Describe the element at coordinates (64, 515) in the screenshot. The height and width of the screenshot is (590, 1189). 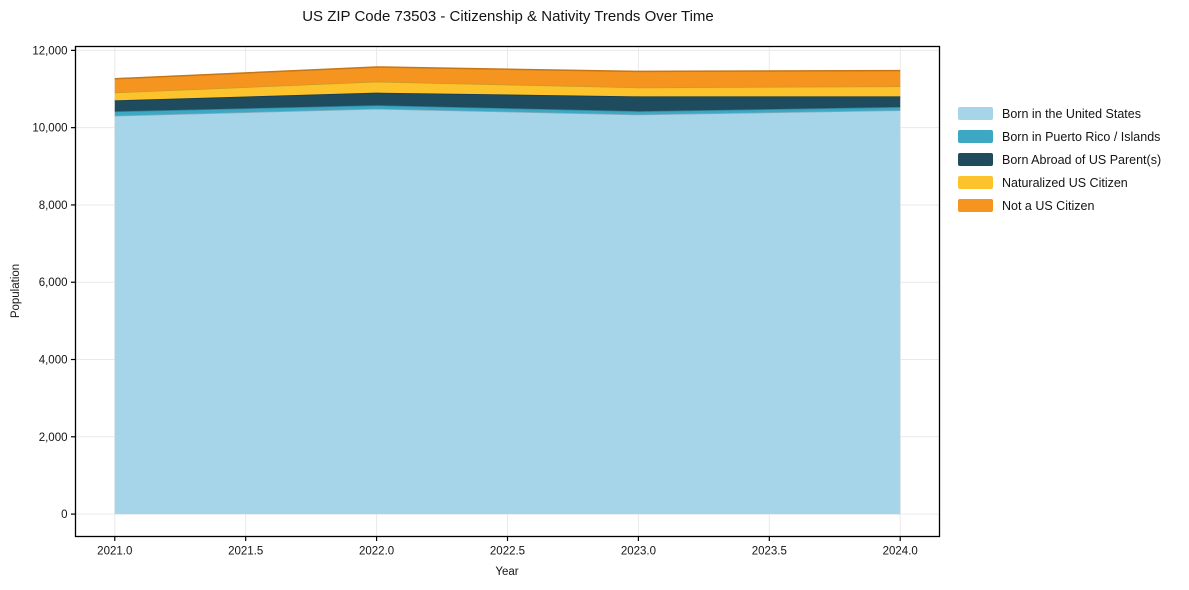
I see `y-tick-label: 0` at that location.